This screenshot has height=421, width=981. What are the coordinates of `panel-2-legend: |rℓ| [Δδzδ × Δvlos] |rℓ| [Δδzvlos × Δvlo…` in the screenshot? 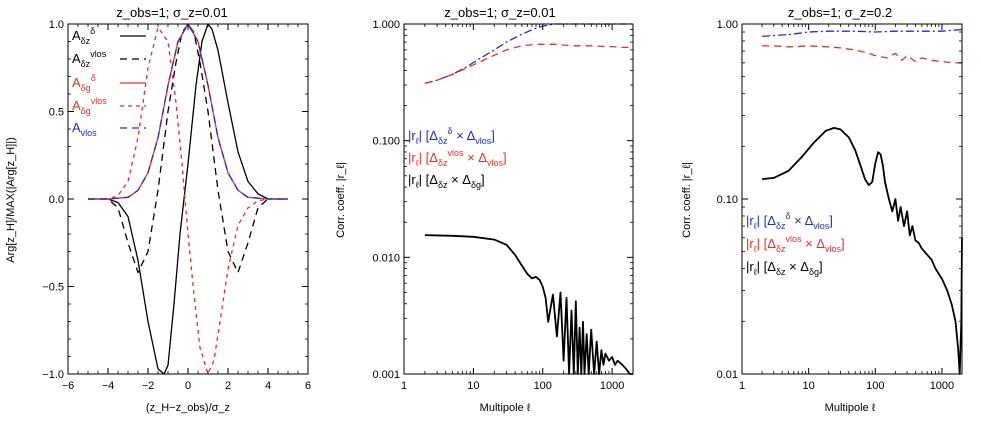 It's located at (457, 158).